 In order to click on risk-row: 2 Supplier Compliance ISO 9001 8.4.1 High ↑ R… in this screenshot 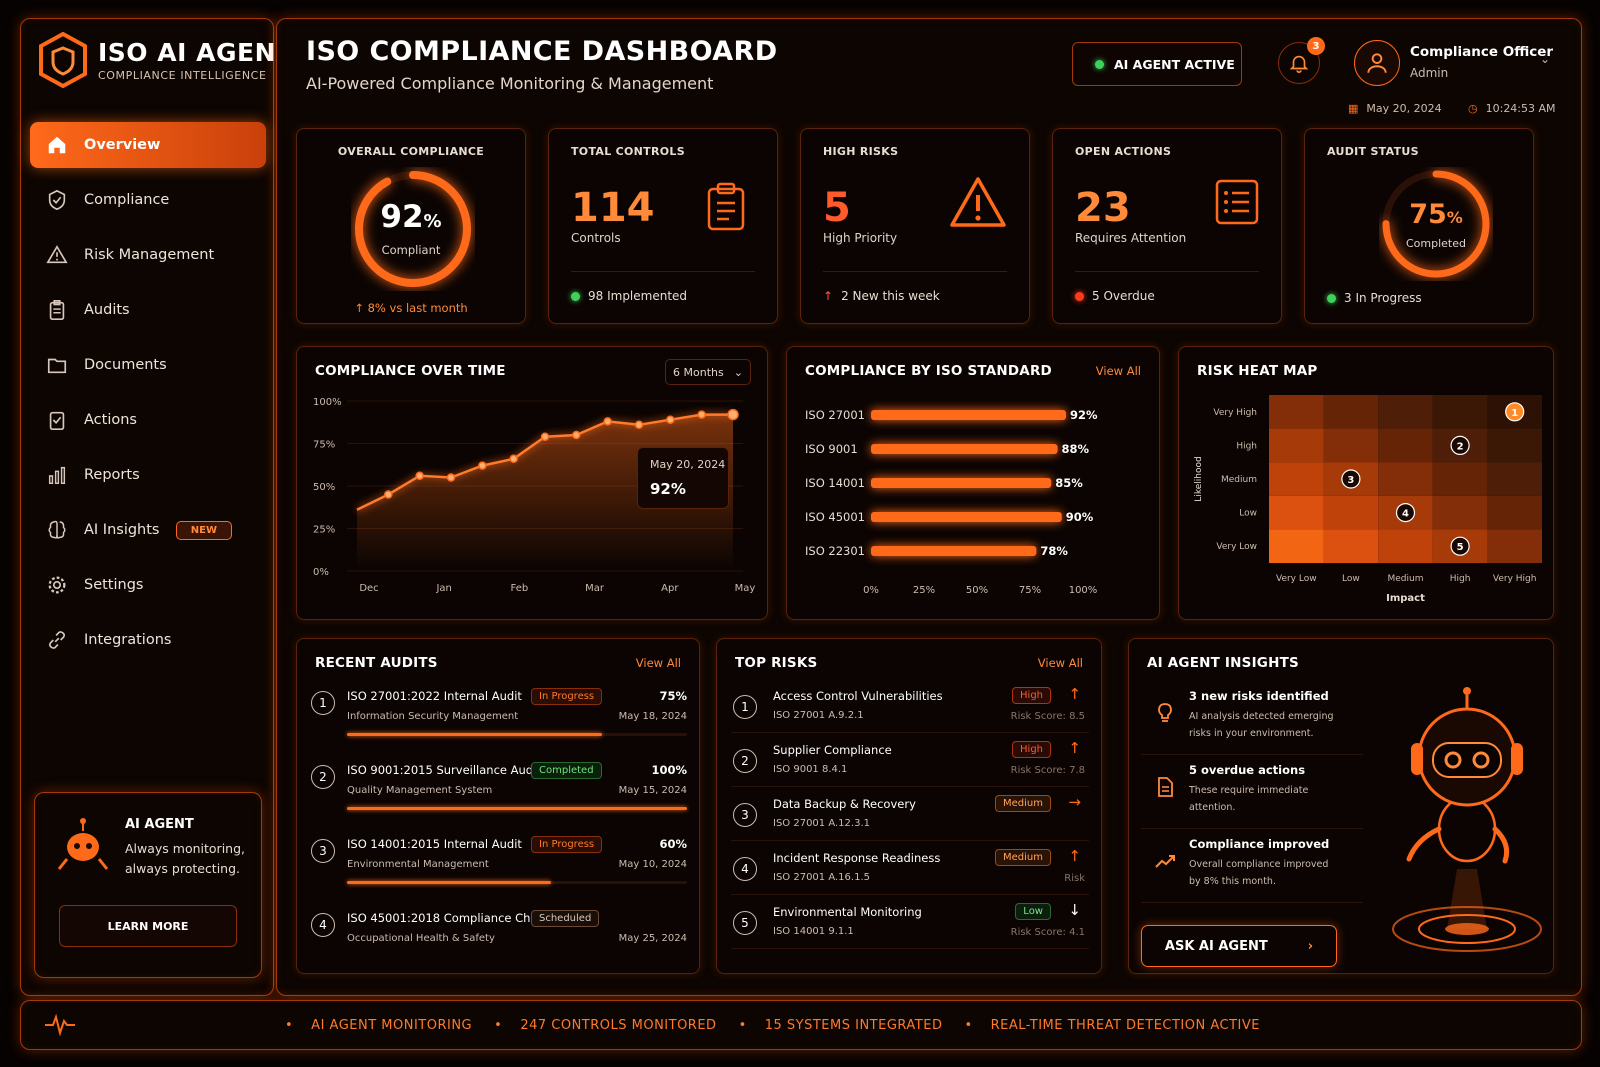, I will do `click(910, 762)`.